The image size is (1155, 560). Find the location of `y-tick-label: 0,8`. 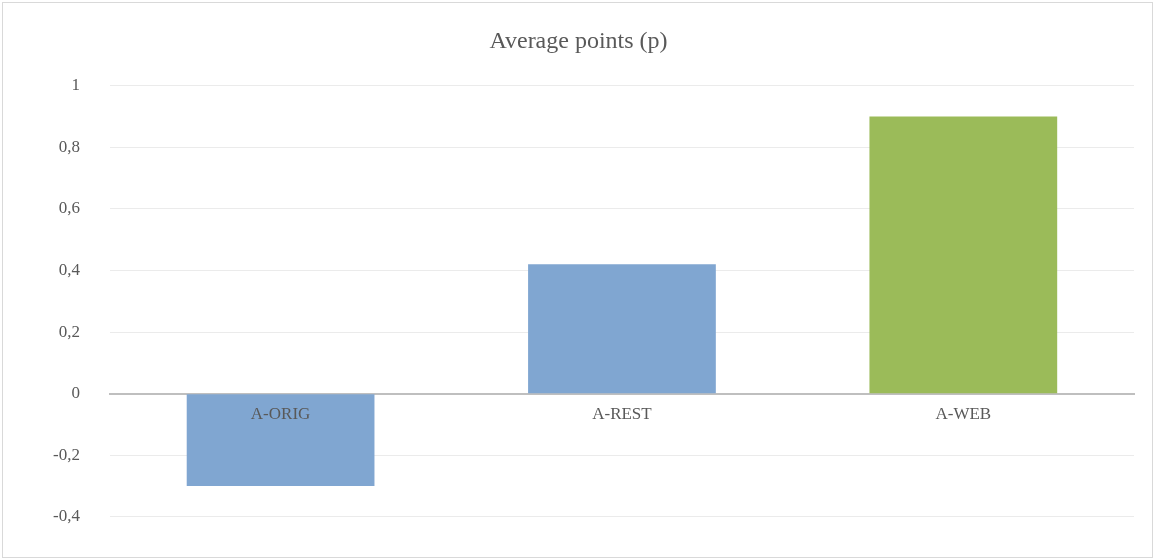

y-tick-label: 0,8 is located at coordinates (69, 146).